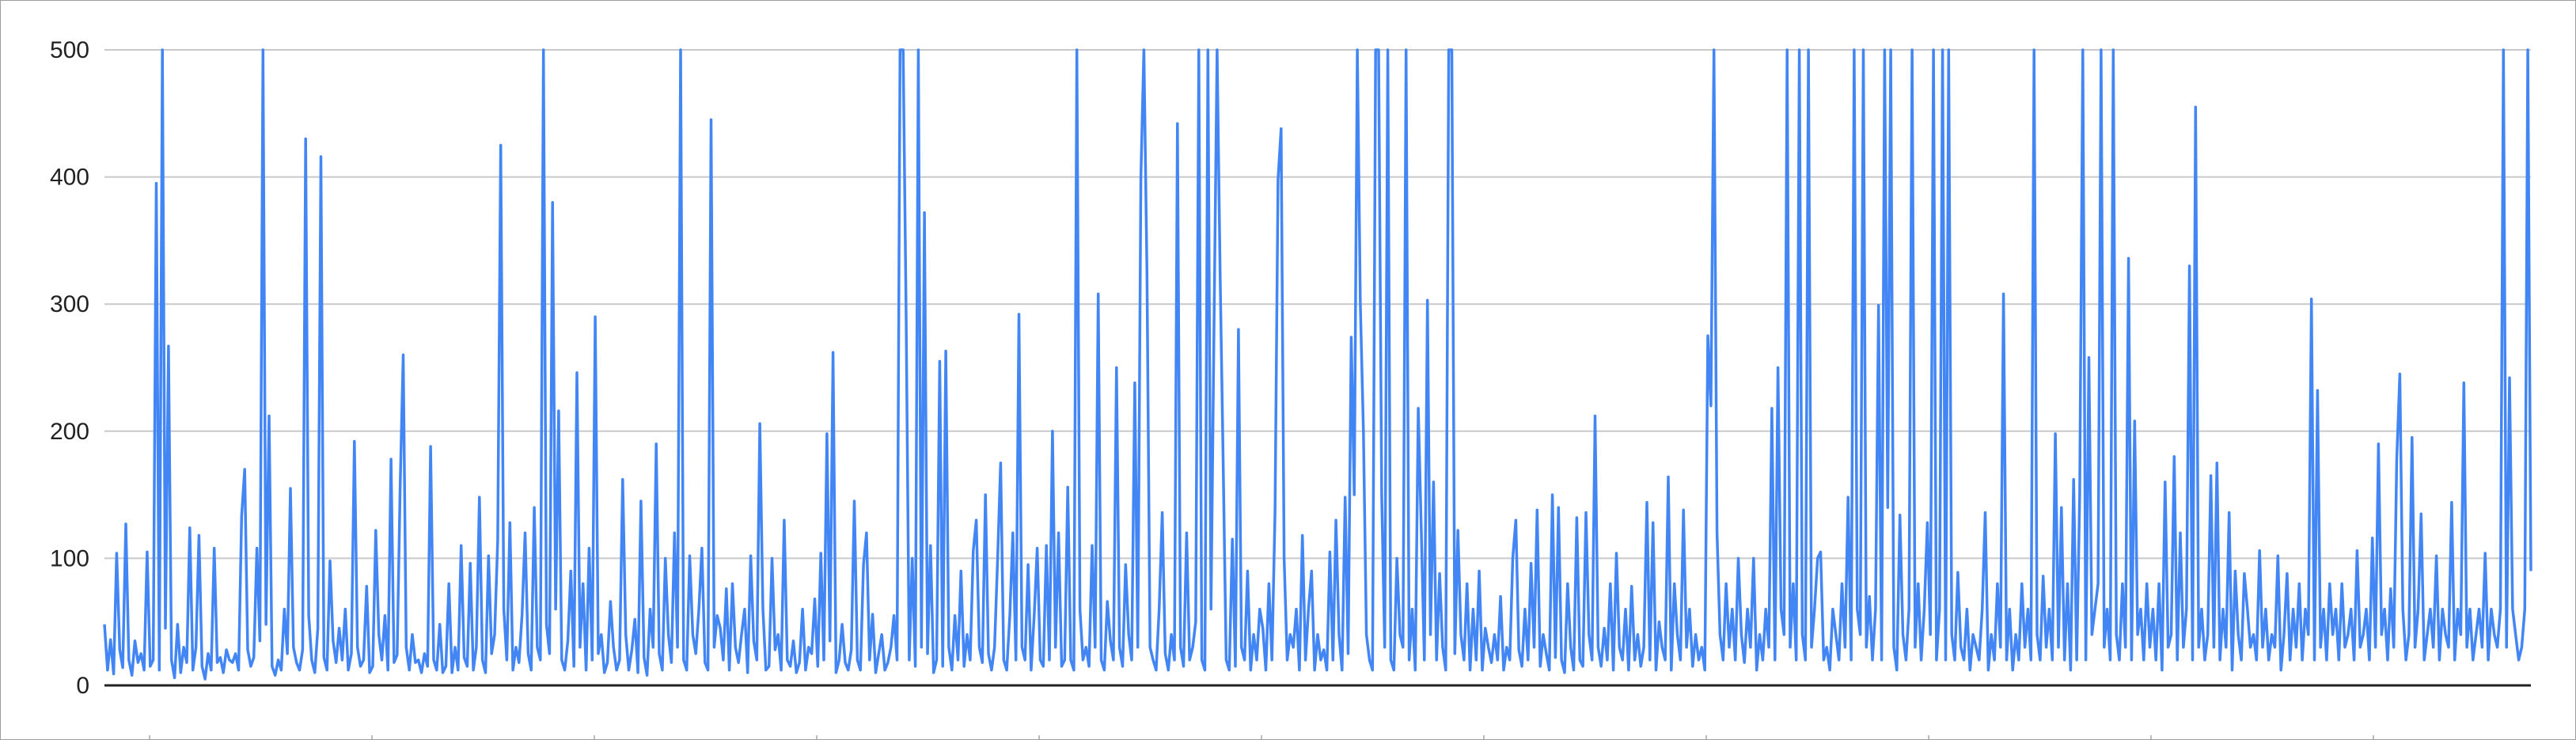 This screenshot has height=740, width=2576. What do you see at coordinates (69, 50) in the screenshot?
I see `y-tick-label: 500` at bounding box center [69, 50].